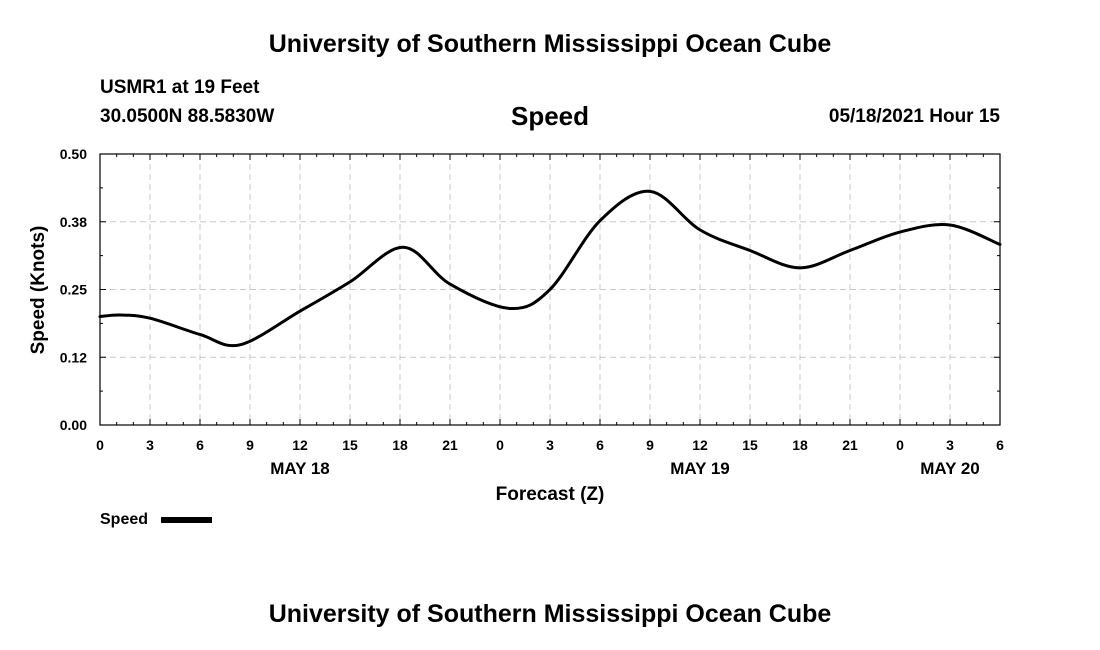 This screenshot has height=650, width=1100. I want to click on legend-label: Speed, so click(124, 519).